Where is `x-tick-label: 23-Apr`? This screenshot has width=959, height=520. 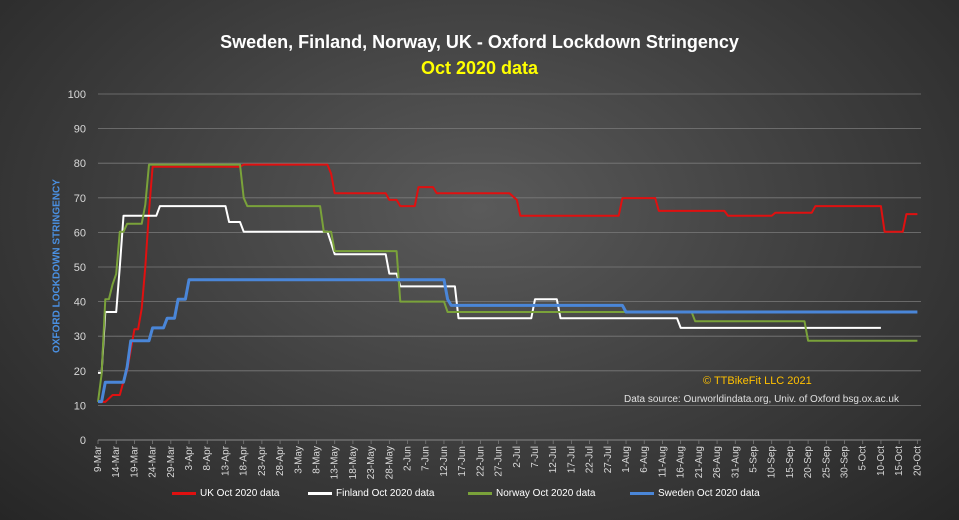
x-tick-label: 23-Apr is located at coordinates (262, 460).